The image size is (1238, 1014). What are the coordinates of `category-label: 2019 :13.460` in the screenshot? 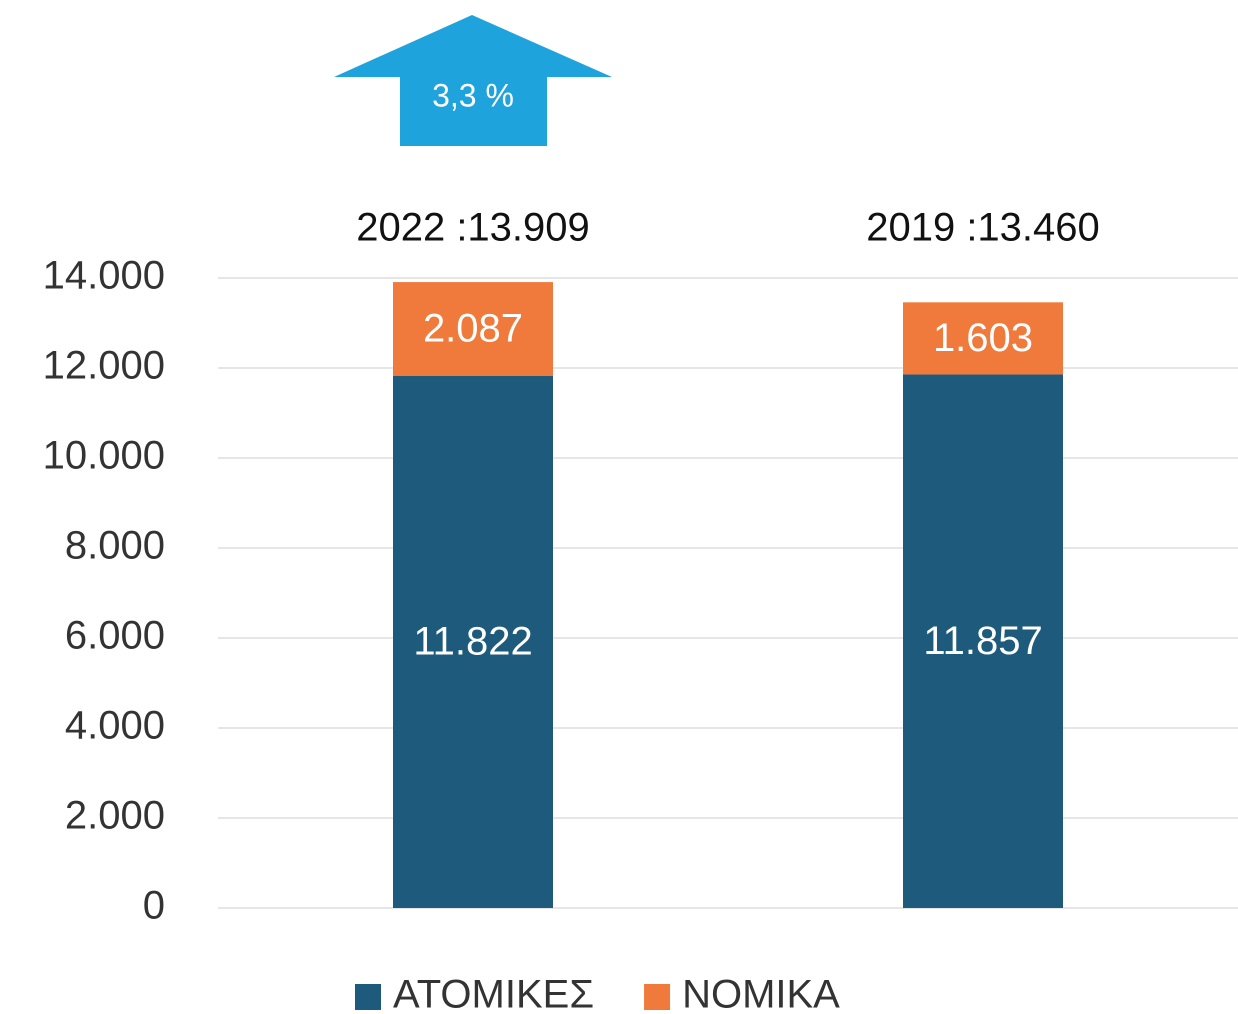 It's located at (983, 228).